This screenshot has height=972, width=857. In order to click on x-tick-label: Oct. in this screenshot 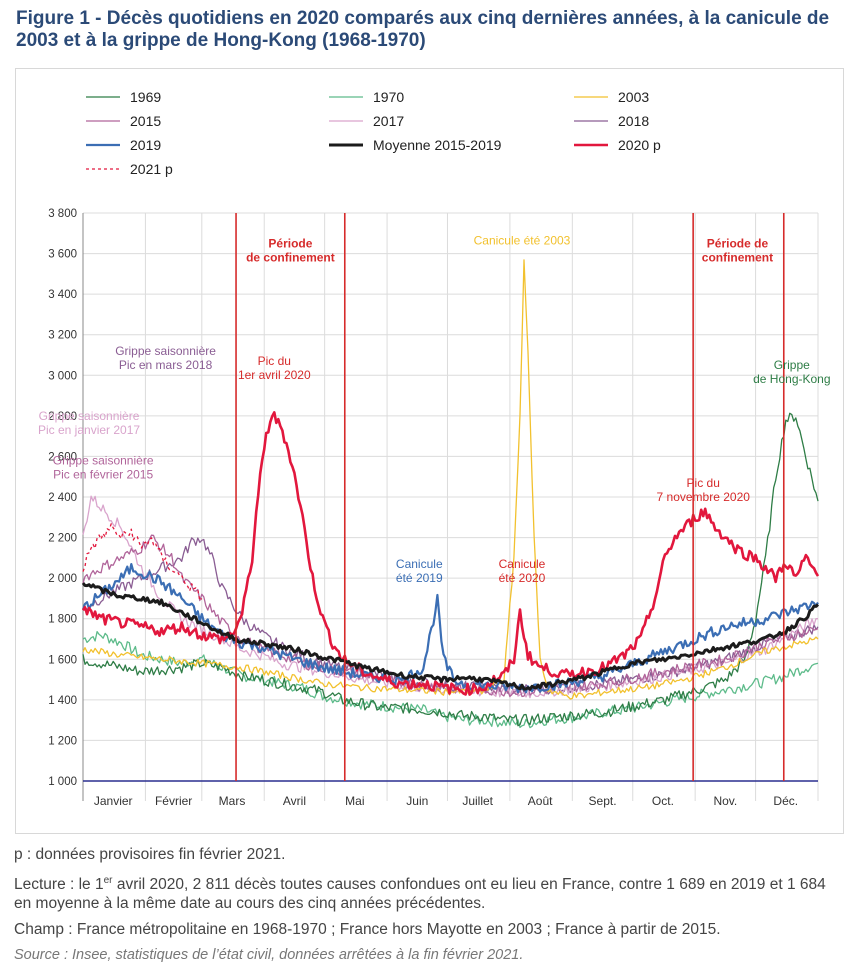, I will do `click(663, 801)`.